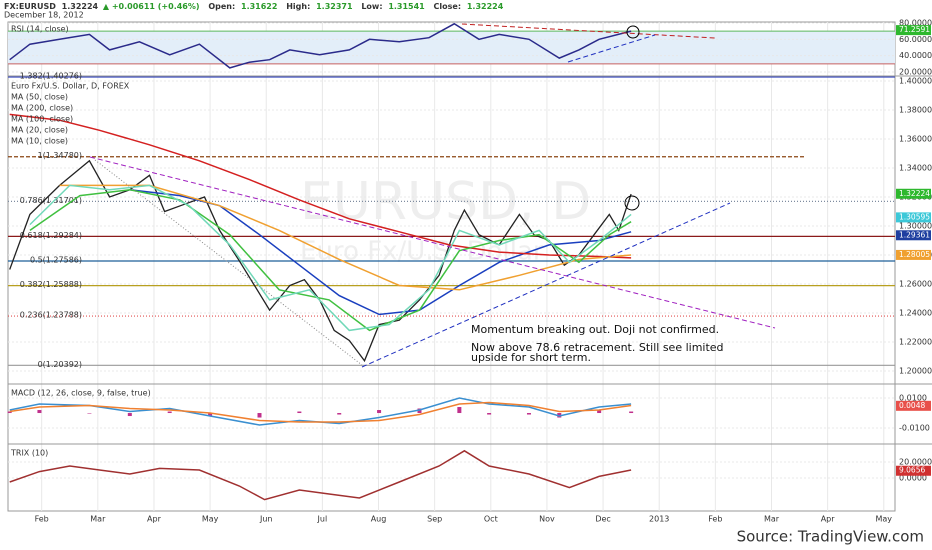  What do you see at coordinates (828, 519) in the screenshot?
I see `x-tick-label: Apr` at bounding box center [828, 519].